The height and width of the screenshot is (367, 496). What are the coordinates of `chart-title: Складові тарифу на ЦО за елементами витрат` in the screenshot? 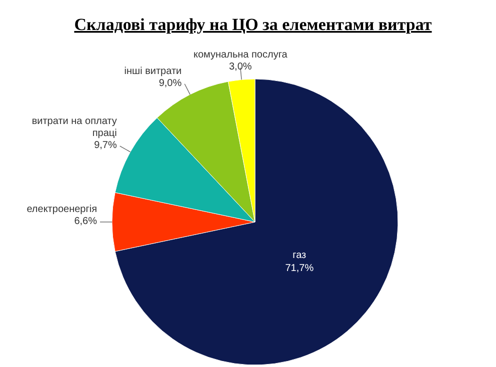 It's located at (253, 24).